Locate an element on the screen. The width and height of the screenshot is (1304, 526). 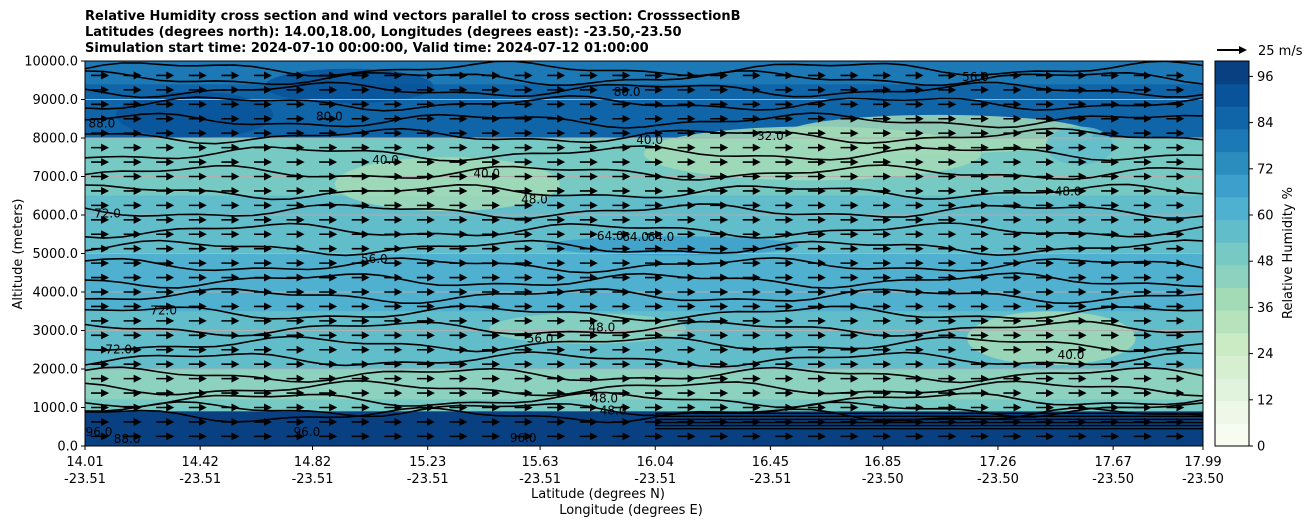
x-tick-label-latitude: 14.82 is located at coordinates (312, 462).